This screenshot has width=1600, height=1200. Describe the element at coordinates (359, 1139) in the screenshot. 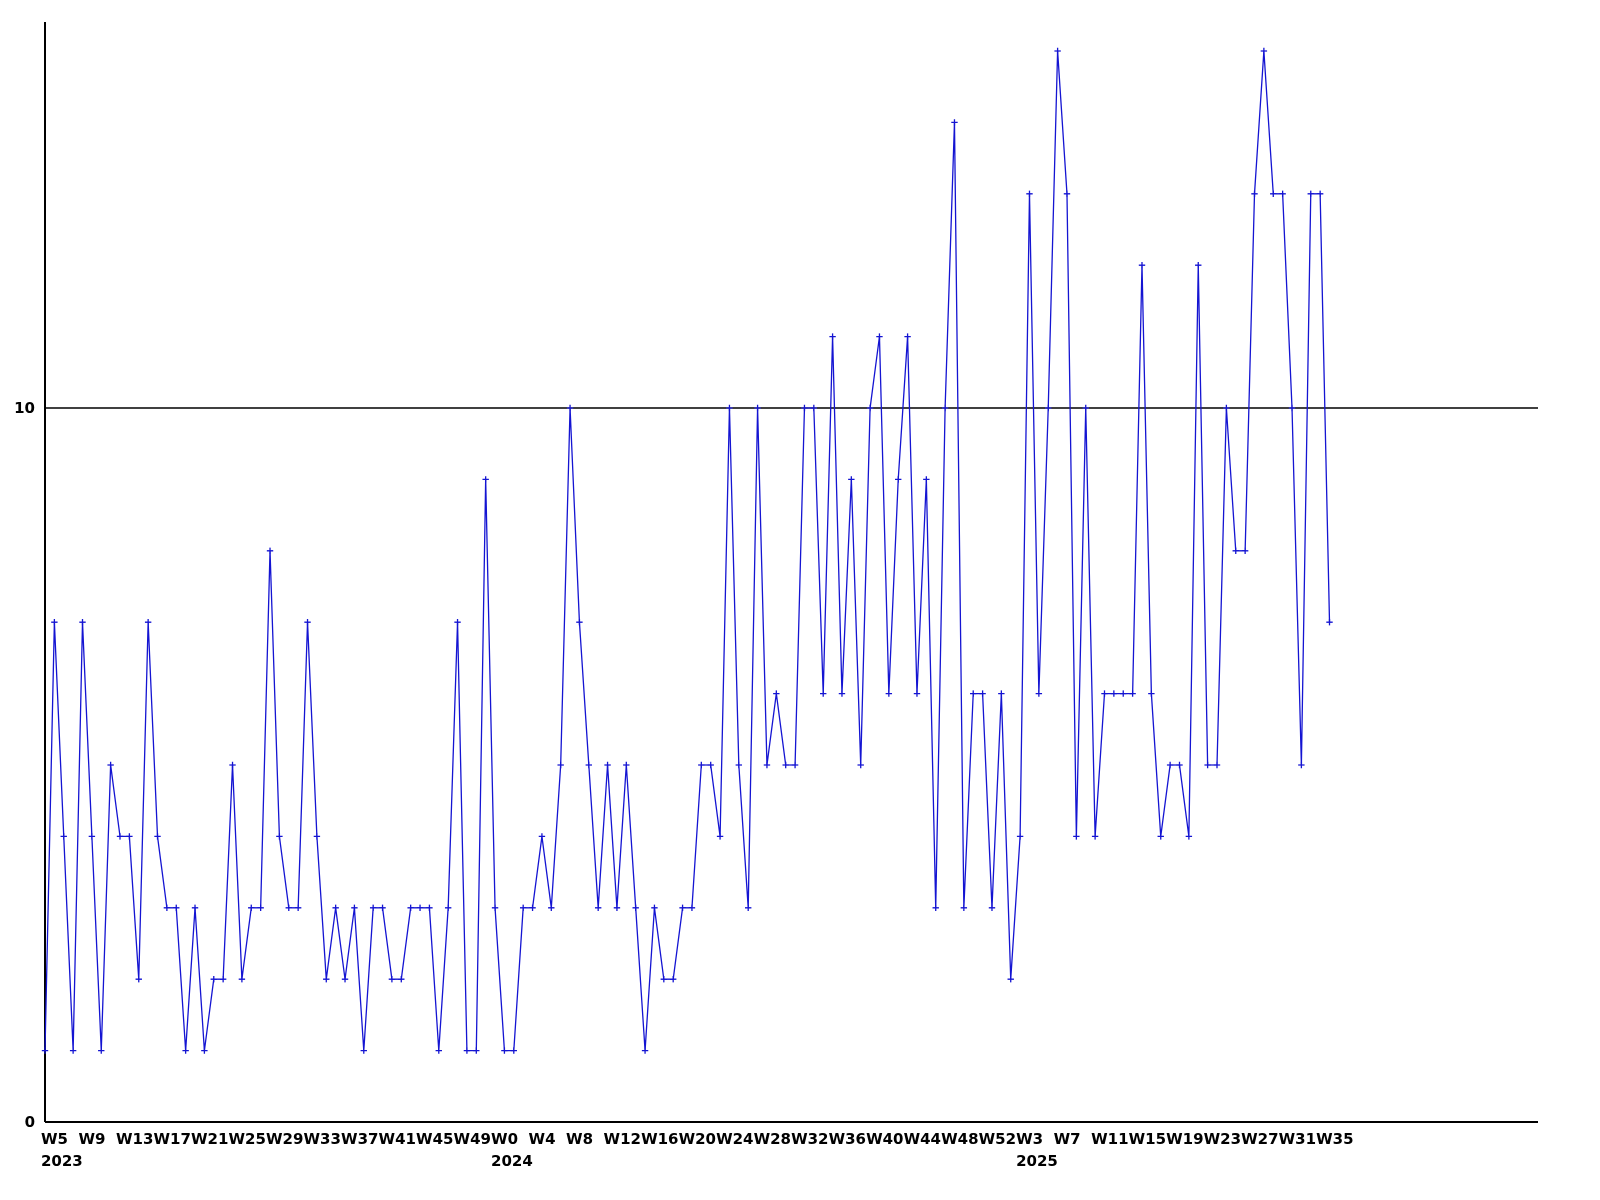

I see `x-tick-label: W37` at that location.